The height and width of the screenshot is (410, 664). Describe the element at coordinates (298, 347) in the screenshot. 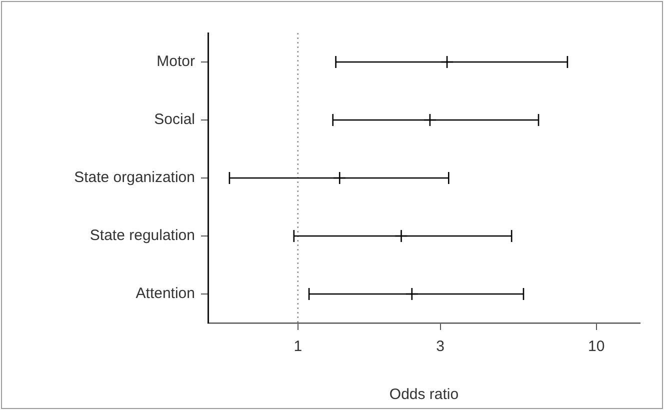

I see `x-tick-label: 1` at that location.